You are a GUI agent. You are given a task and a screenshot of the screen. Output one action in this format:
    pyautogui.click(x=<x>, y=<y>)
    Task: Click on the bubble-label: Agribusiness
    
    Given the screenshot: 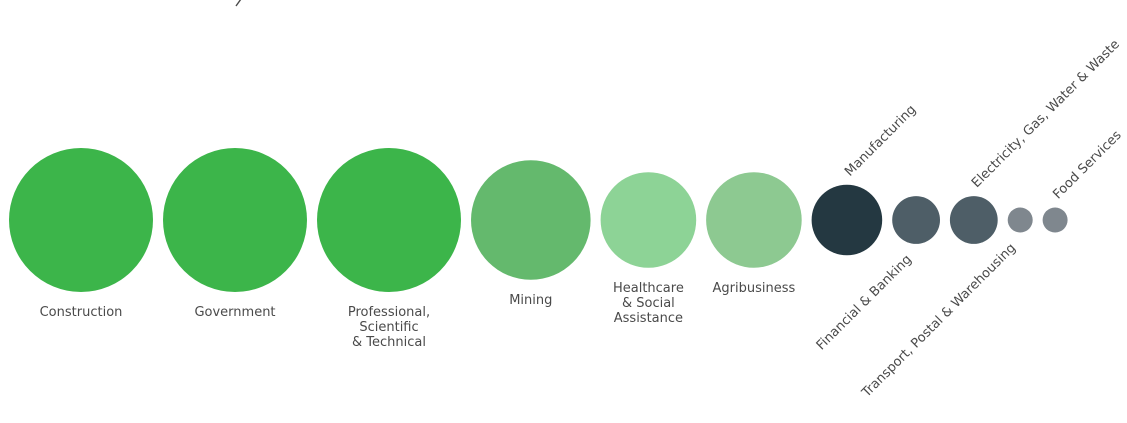 What is the action you would take?
    pyautogui.click(x=754, y=288)
    